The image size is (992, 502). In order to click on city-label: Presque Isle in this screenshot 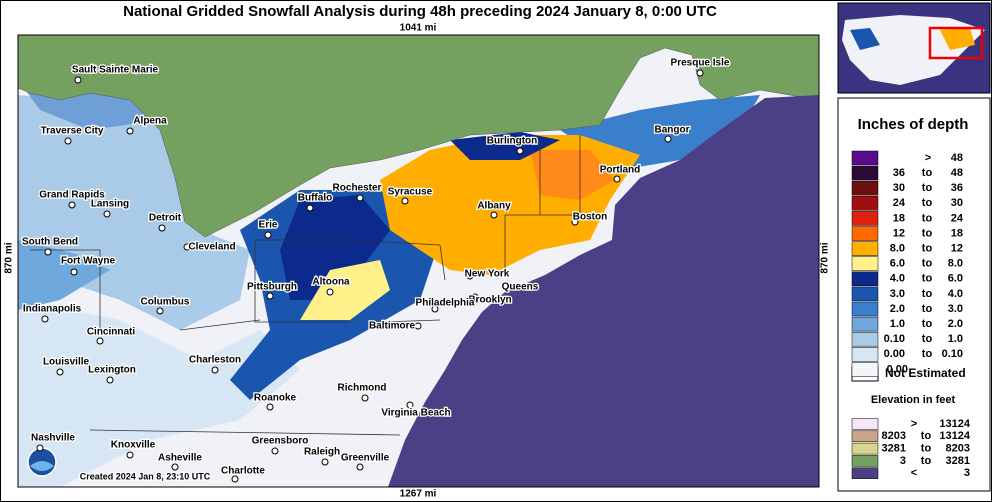, I will do `click(700, 63)`.